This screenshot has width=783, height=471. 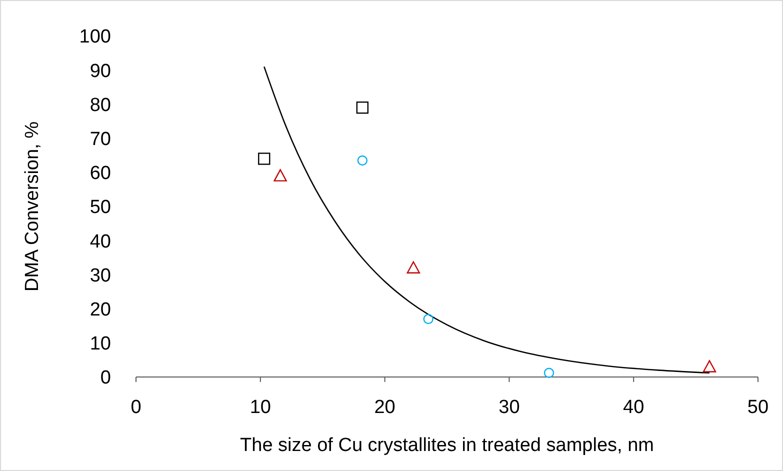 What do you see at coordinates (633, 407) in the screenshot?
I see `x-tick-label: 40` at bounding box center [633, 407].